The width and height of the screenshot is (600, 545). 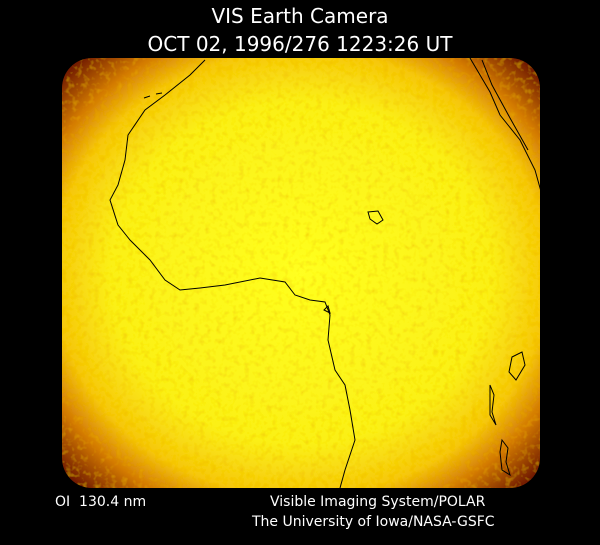 I want to click on credit-line: Visible Imaging System/POLAR, so click(x=378, y=502).